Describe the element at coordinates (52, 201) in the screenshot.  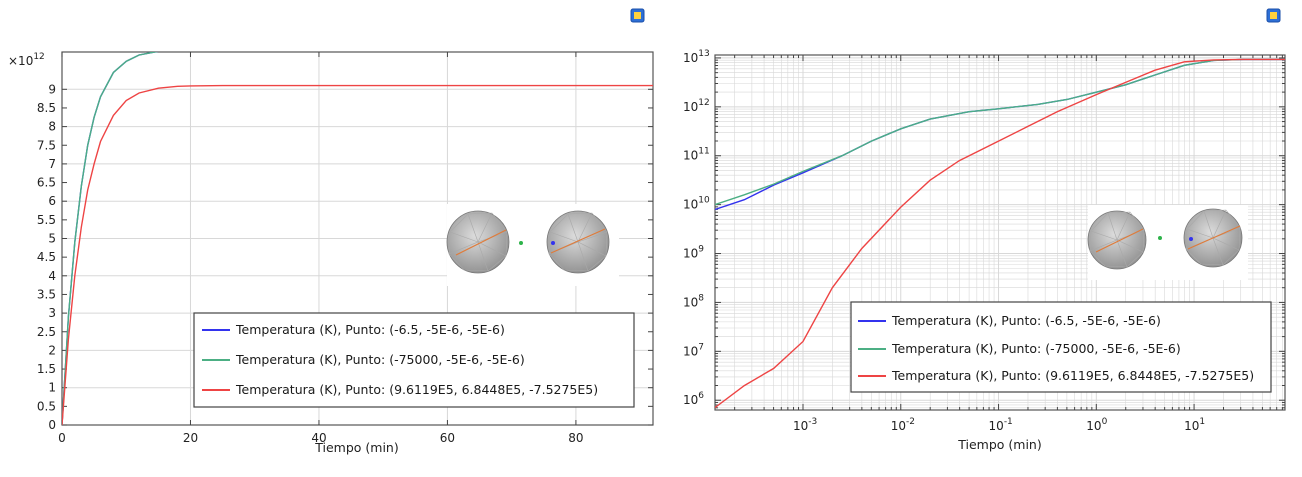
I see `y-tick-label: 6` at that location.